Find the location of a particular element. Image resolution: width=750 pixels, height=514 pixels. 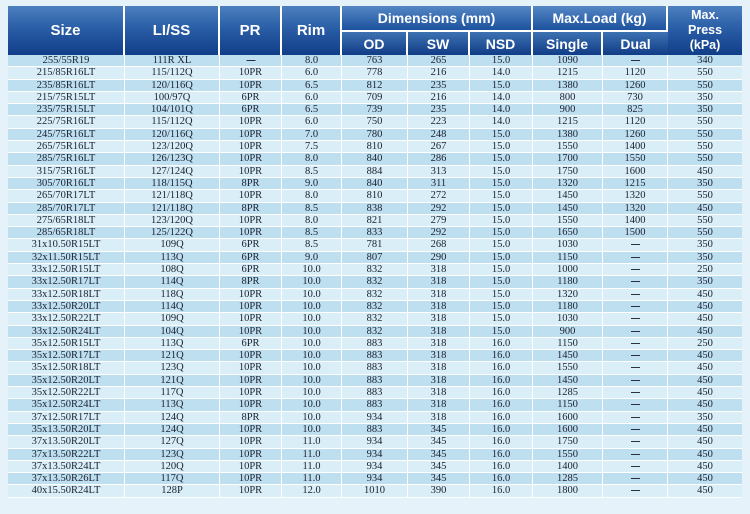

cell-size: 235/85R16LT is located at coordinates (66, 85).